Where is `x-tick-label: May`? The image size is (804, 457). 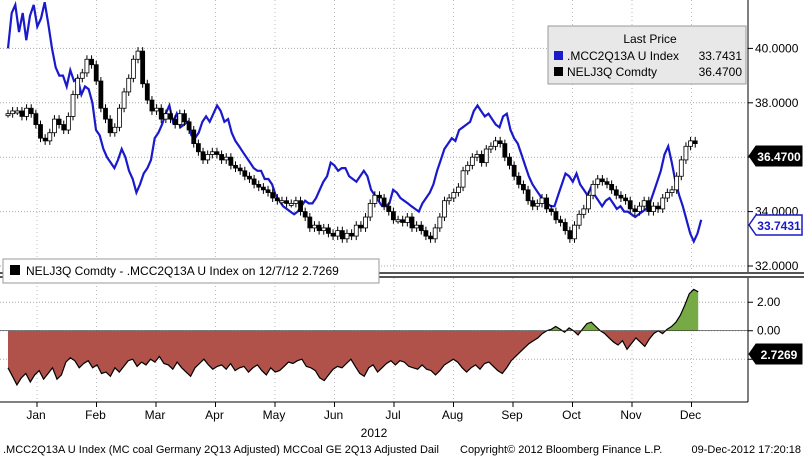 x-tick-label: May is located at coordinates (274, 415).